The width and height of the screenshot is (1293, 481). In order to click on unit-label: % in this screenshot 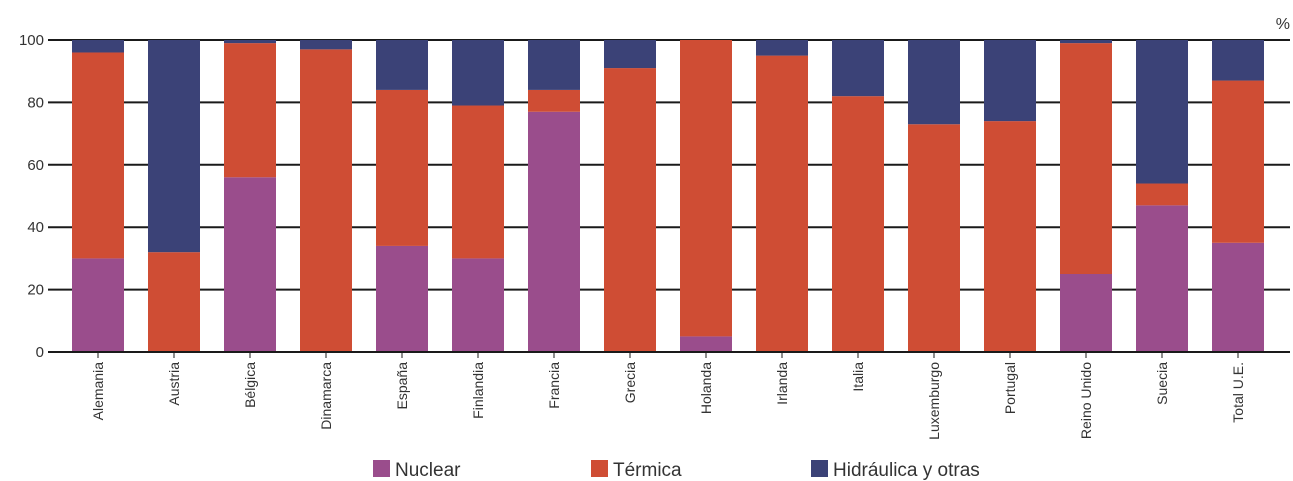, I will do `click(1283, 24)`.